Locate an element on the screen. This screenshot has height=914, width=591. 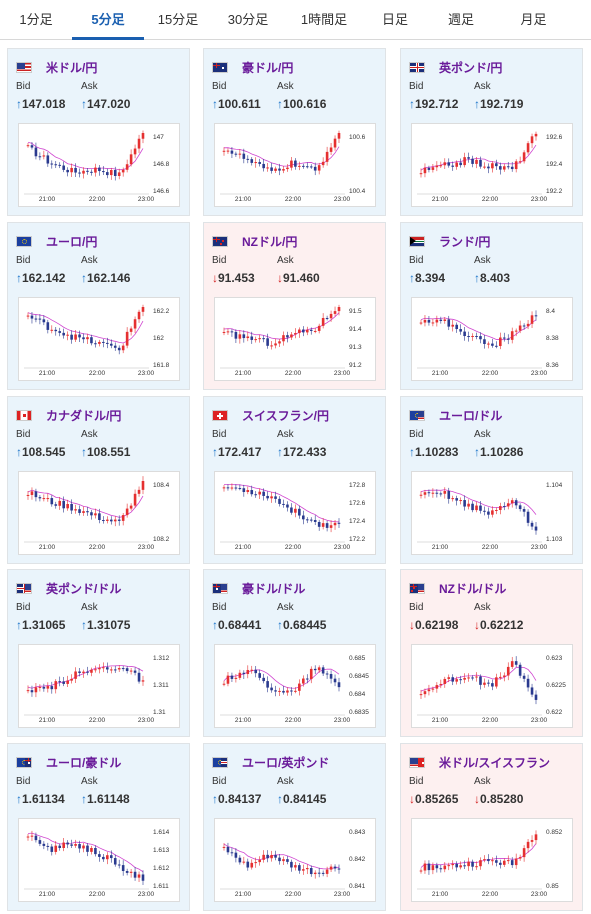
pair-header: カナダドル/円 is located at coordinates (68, 415).